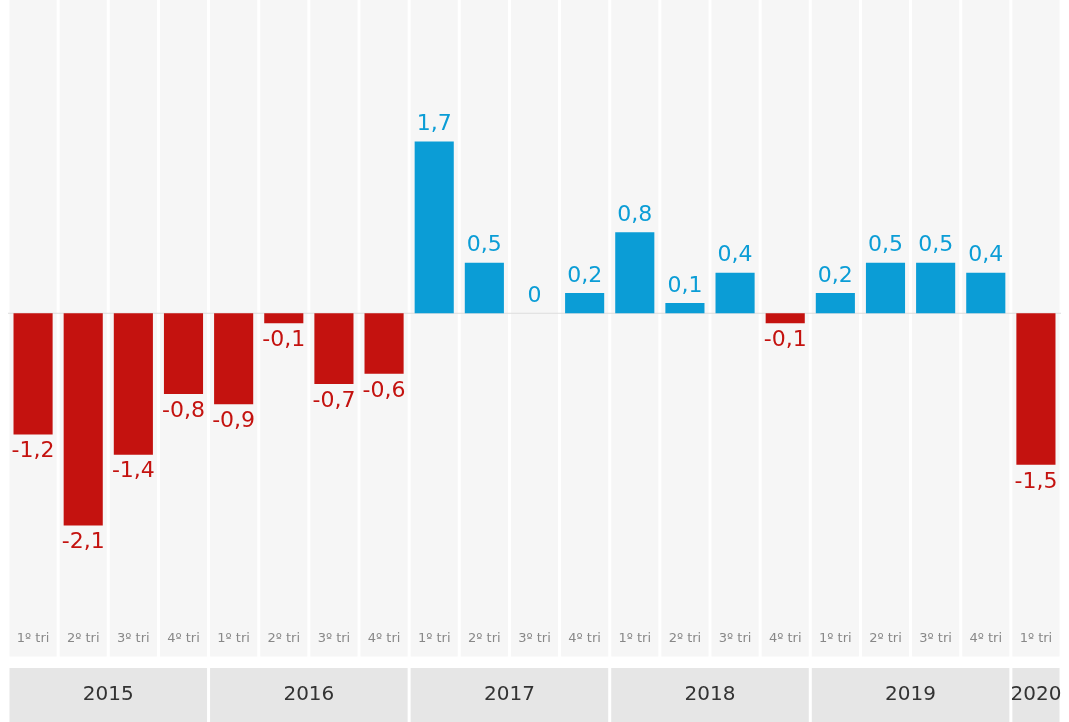  Describe the element at coordinates (384, 389) in the screenshot. I see `data-label: -0,6` at that location.